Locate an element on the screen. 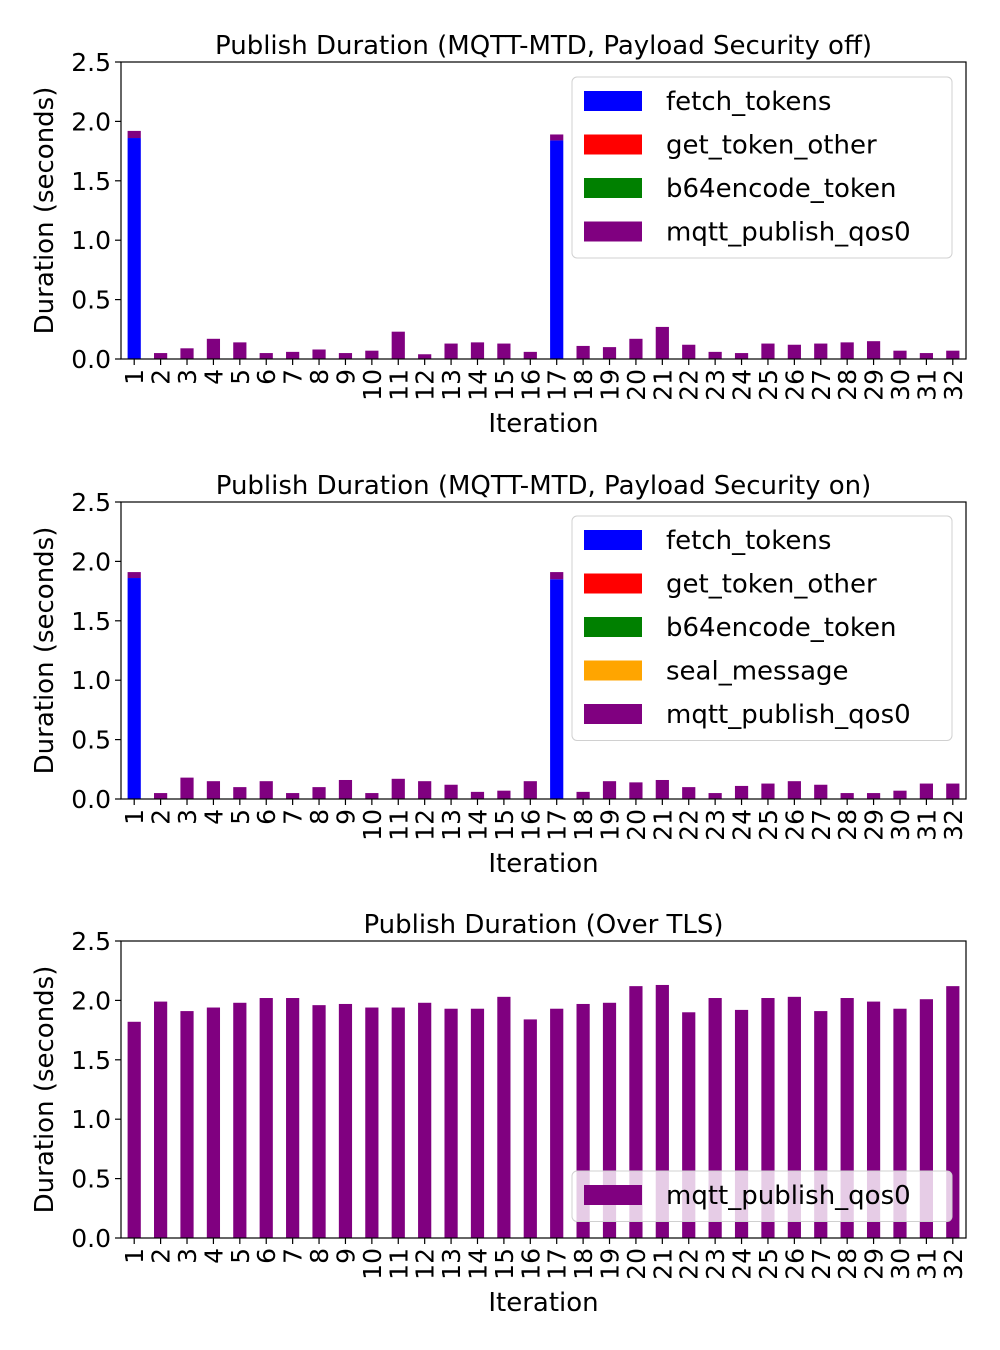 This screenshot has height=1350, width=1000. x-tick-label: 22 is located at coordinates (689, 385).